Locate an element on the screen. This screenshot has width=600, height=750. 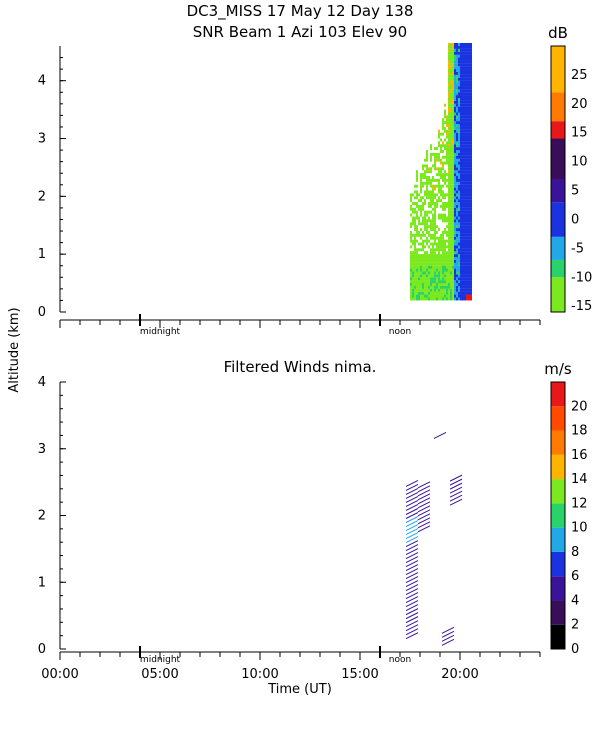
winds-colorbar-tick-label: 6 is located at coordinates (575, 576).